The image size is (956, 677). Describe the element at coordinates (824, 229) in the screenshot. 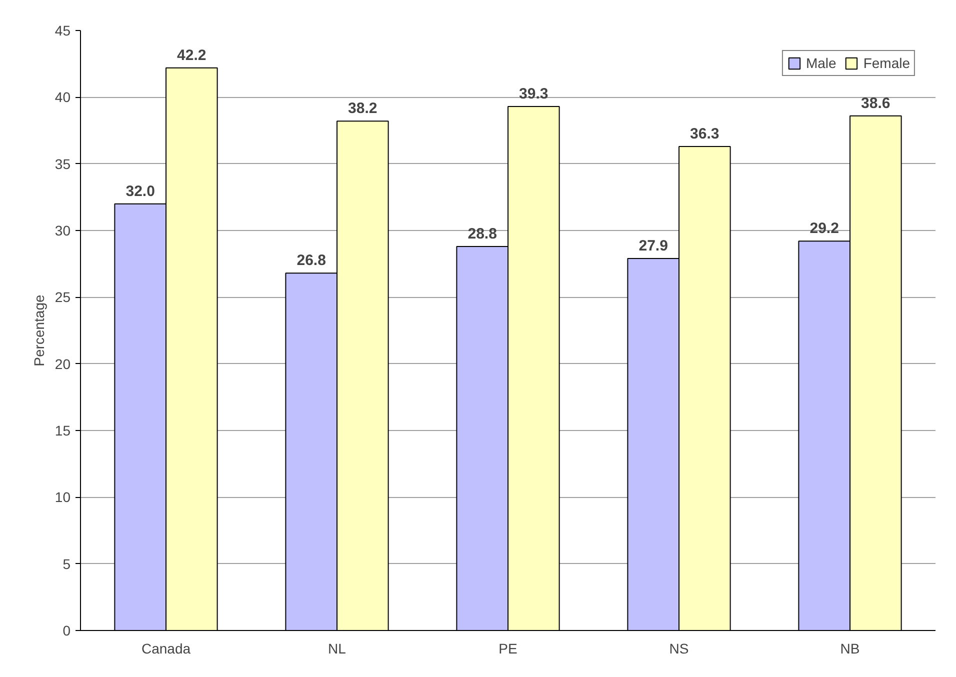

I see `data-label: 29.2` at that location.